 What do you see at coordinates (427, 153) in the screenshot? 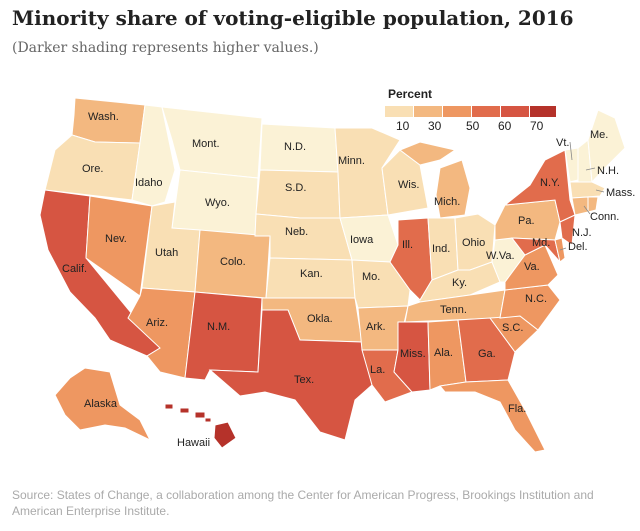
I see `state-michigan-upper` at bounding box center [427, 153].